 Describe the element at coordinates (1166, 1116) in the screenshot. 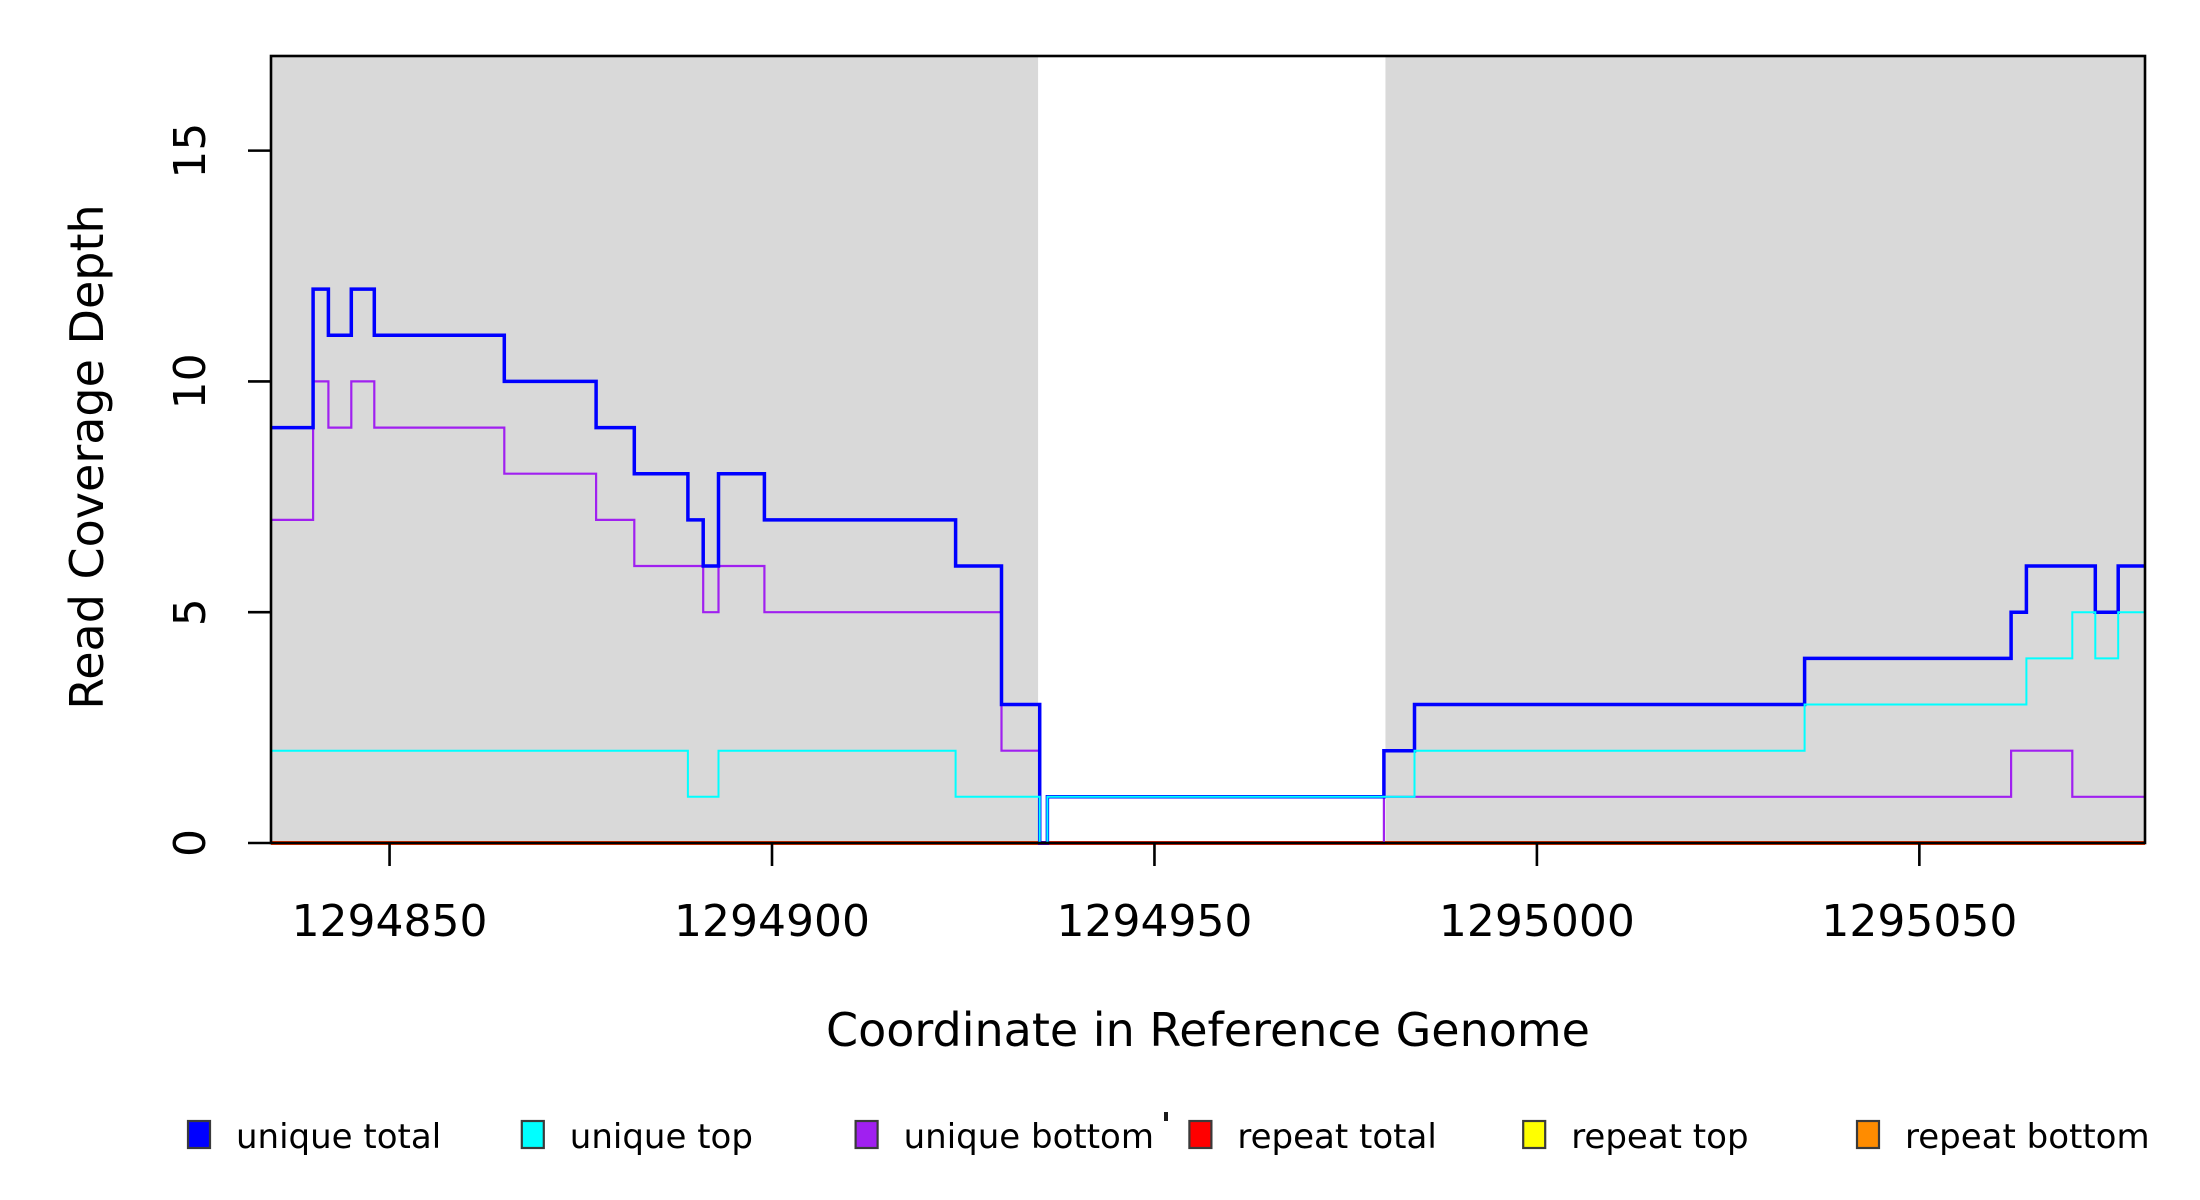

I see `stray-dot-artifact` at that location.